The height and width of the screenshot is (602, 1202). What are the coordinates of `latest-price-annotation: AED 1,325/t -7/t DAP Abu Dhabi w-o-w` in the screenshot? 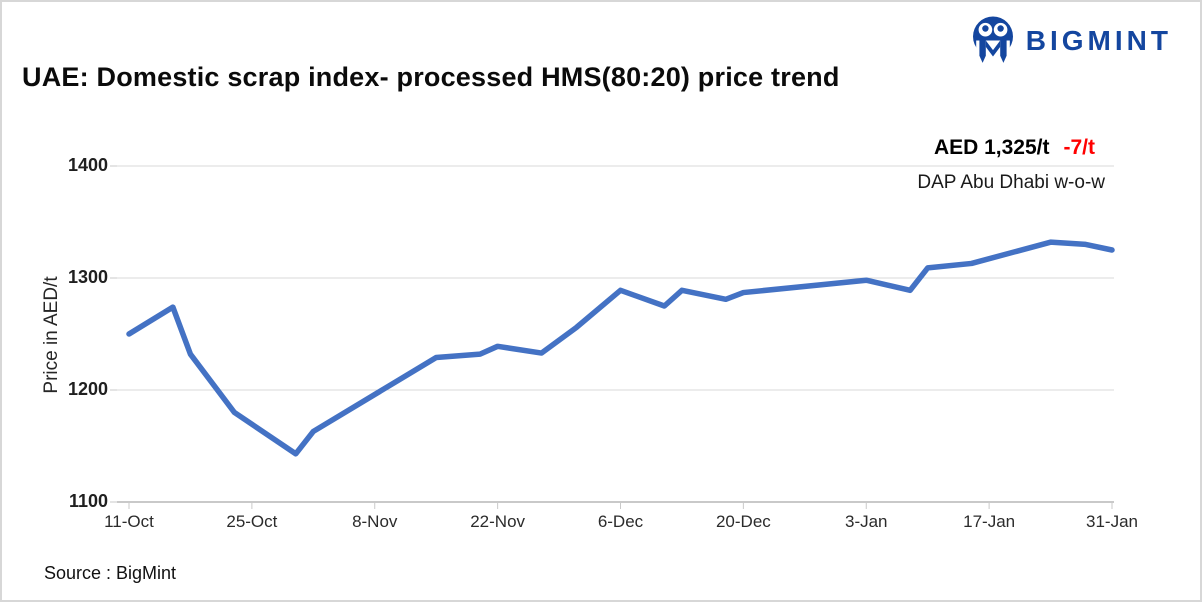 It's located at (1011, 165).